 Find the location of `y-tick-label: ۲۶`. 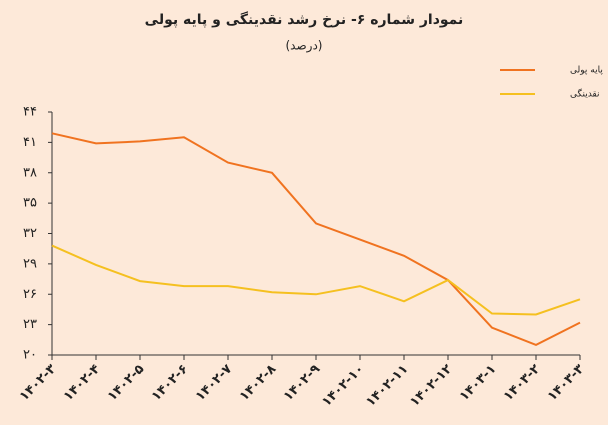

y-tick-label: ۲۶ is located at coordinates (30, 294).